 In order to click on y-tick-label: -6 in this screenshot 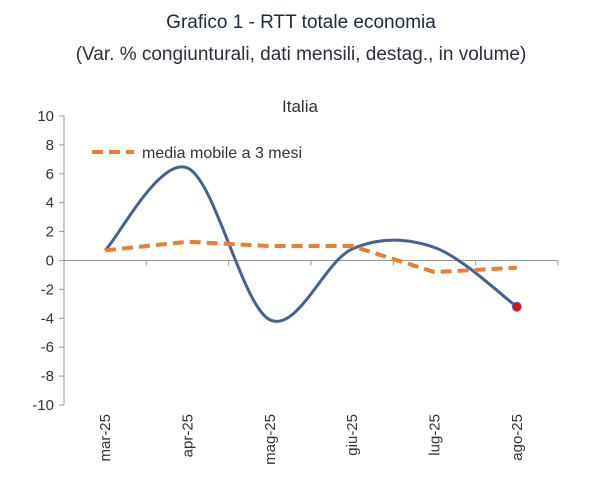, I will do `click(47, 347)`.